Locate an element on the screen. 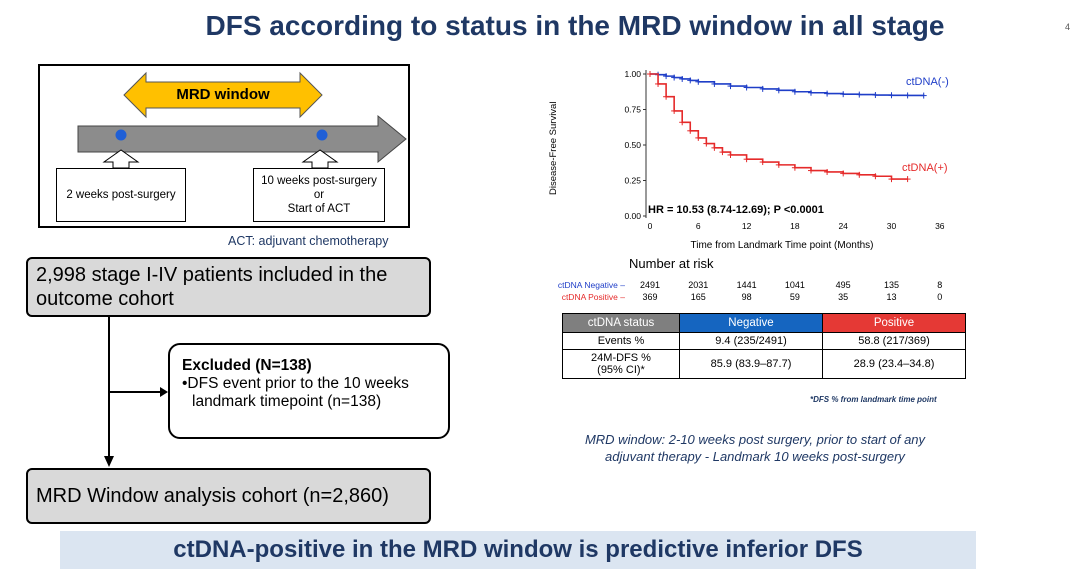 This screenshot has height=574, width=1080. y-tick-label: 1.00 is located at coordinates (632, 74).